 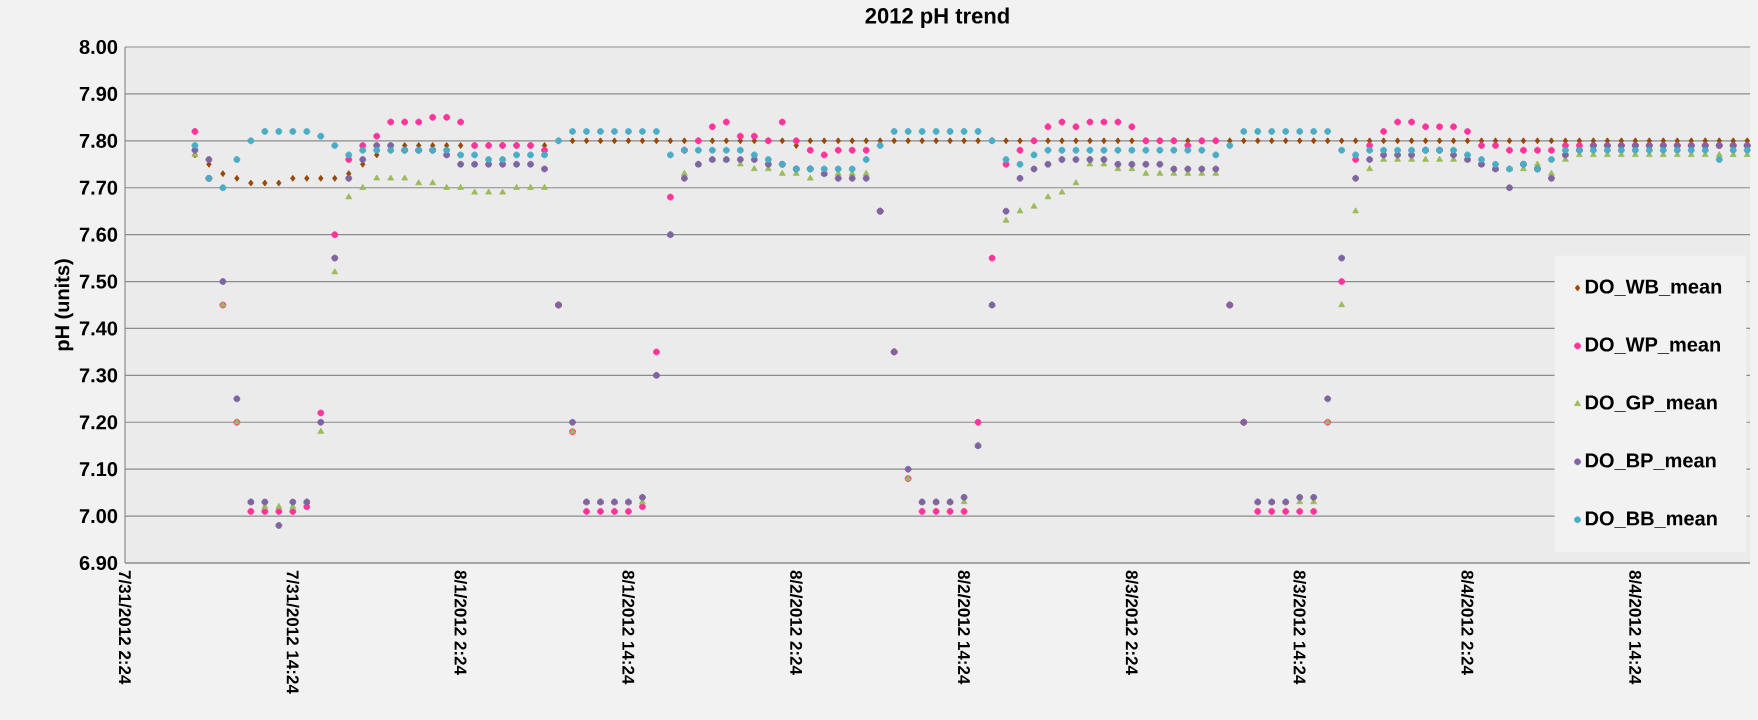 What do you see at coordinates (1653, 287) in the screenshot?
I see `legend-label: DO_WB_mean` at bounding box center [1653, 287].